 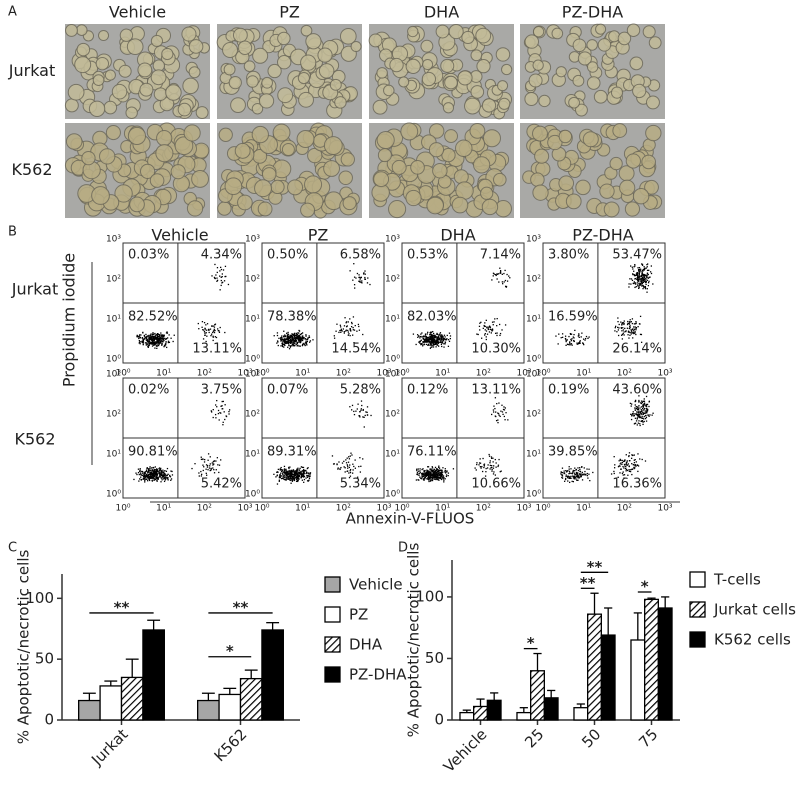 I want to click on y-tick-label: 10⁰, so click(x=113, y=360).